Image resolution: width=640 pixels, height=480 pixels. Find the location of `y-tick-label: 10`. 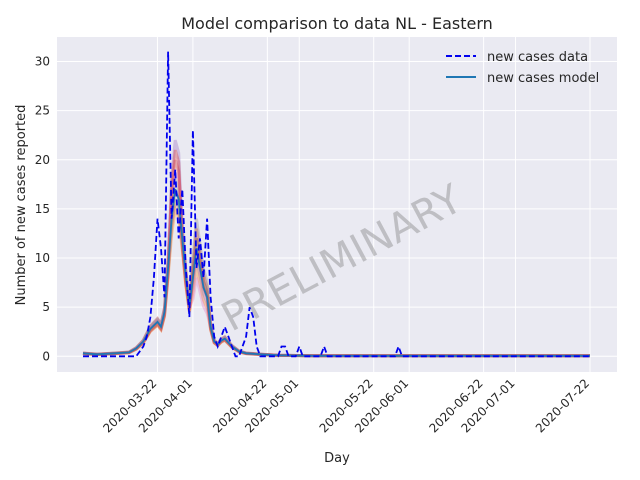

y-tick-label: 10 is located at coordinates (42, 258).